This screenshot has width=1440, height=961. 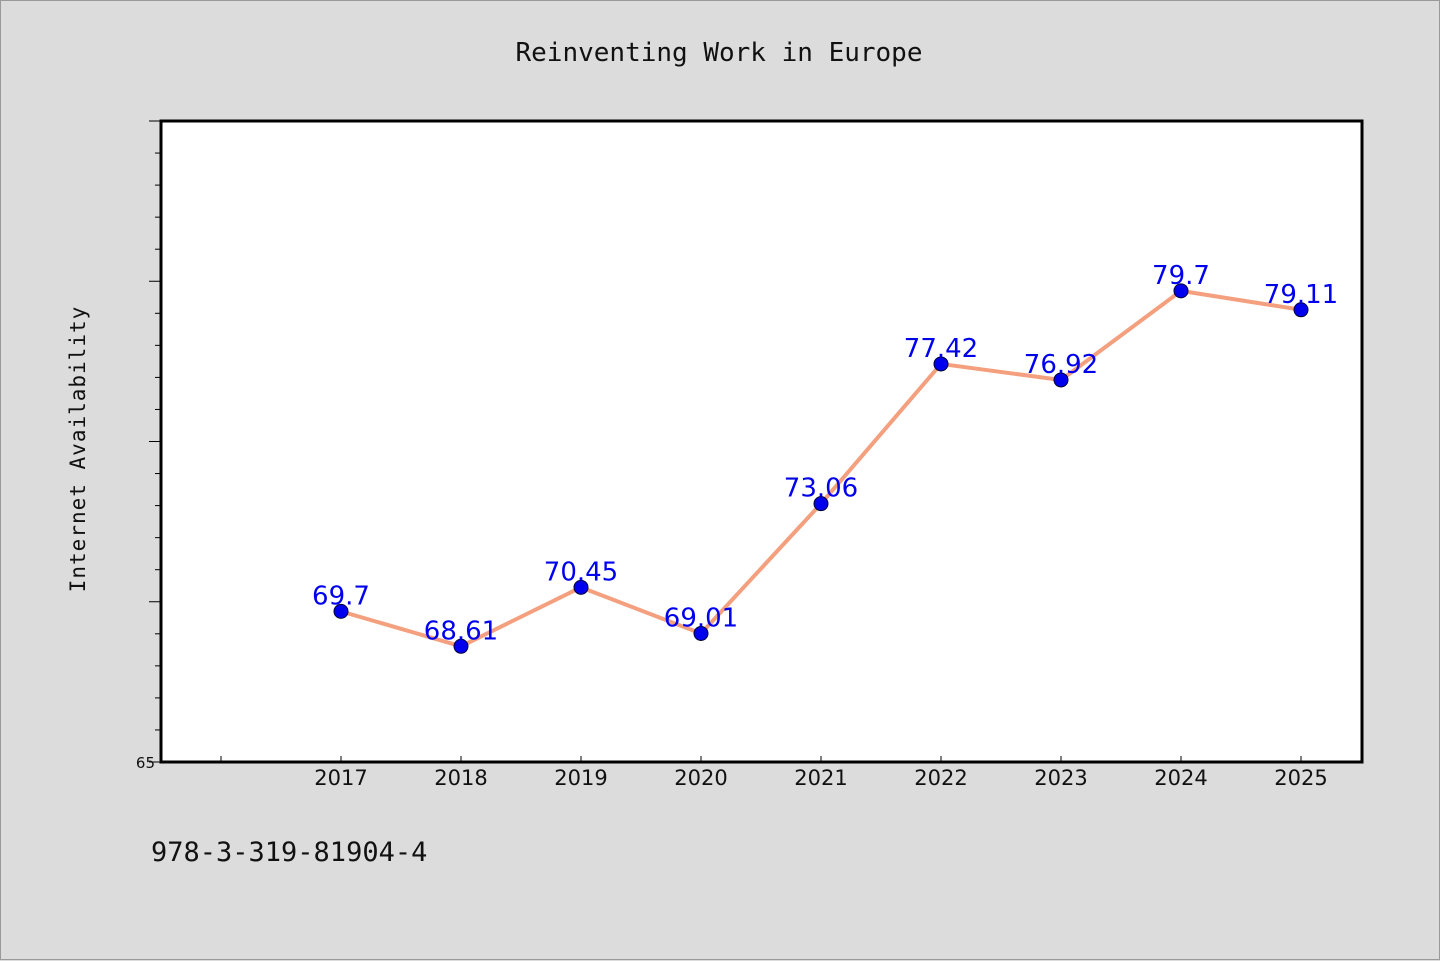 I want to click on chart-title: Reinventing Work in Europe, so click(x=719, y=53).